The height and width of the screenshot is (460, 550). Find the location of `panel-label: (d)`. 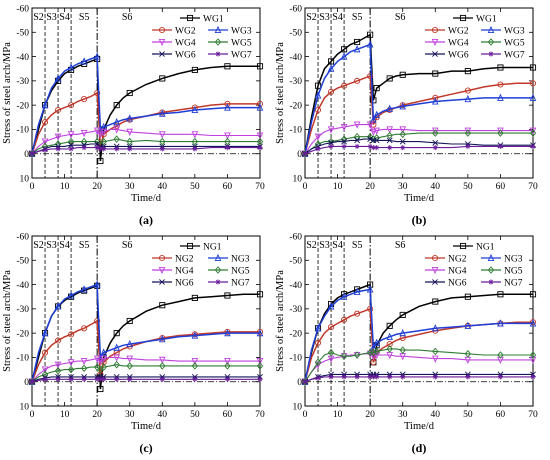

panel-label: (d) is located at coordinates (419, 448).